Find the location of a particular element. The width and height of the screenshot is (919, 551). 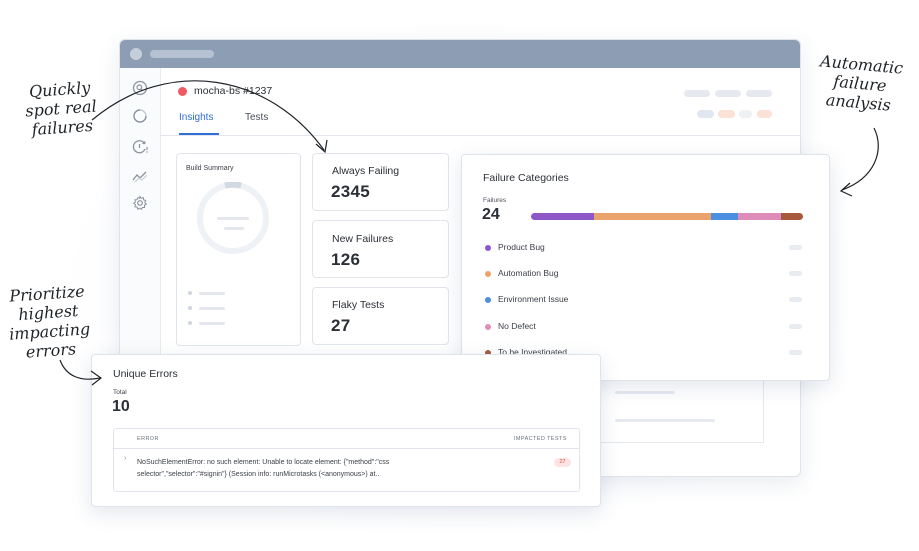

total-label: Total is located at coordinates (120, 392).